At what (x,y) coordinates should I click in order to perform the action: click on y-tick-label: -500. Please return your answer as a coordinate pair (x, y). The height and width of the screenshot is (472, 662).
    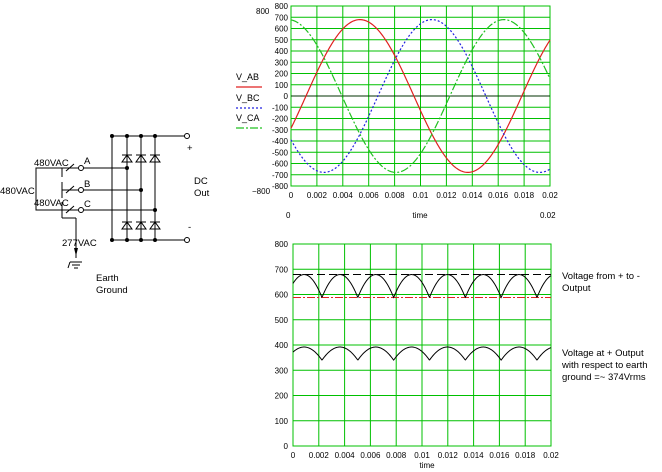
    Looking at the image, I should click on (280, 152).